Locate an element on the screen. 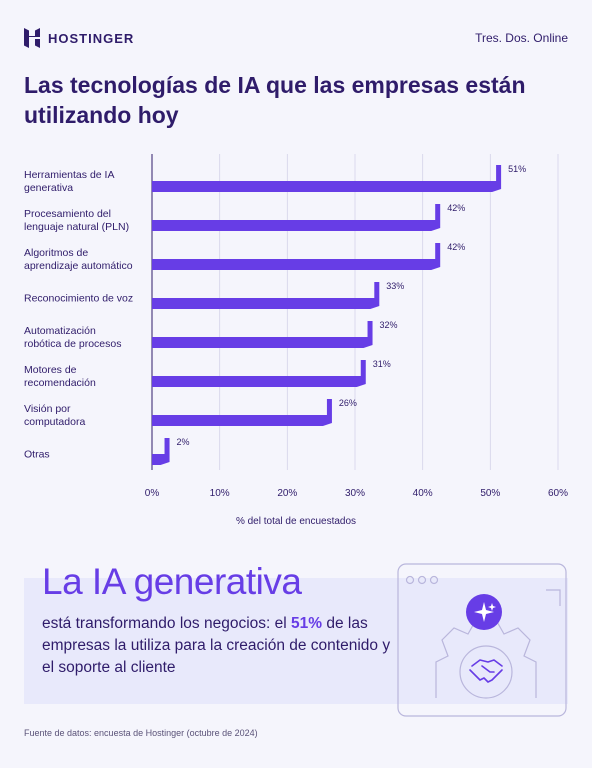 This screenshot has height=768, width=592. category-label: Procesamiento del lenguaje natural (PLN) is located at coordinates (76, 220).